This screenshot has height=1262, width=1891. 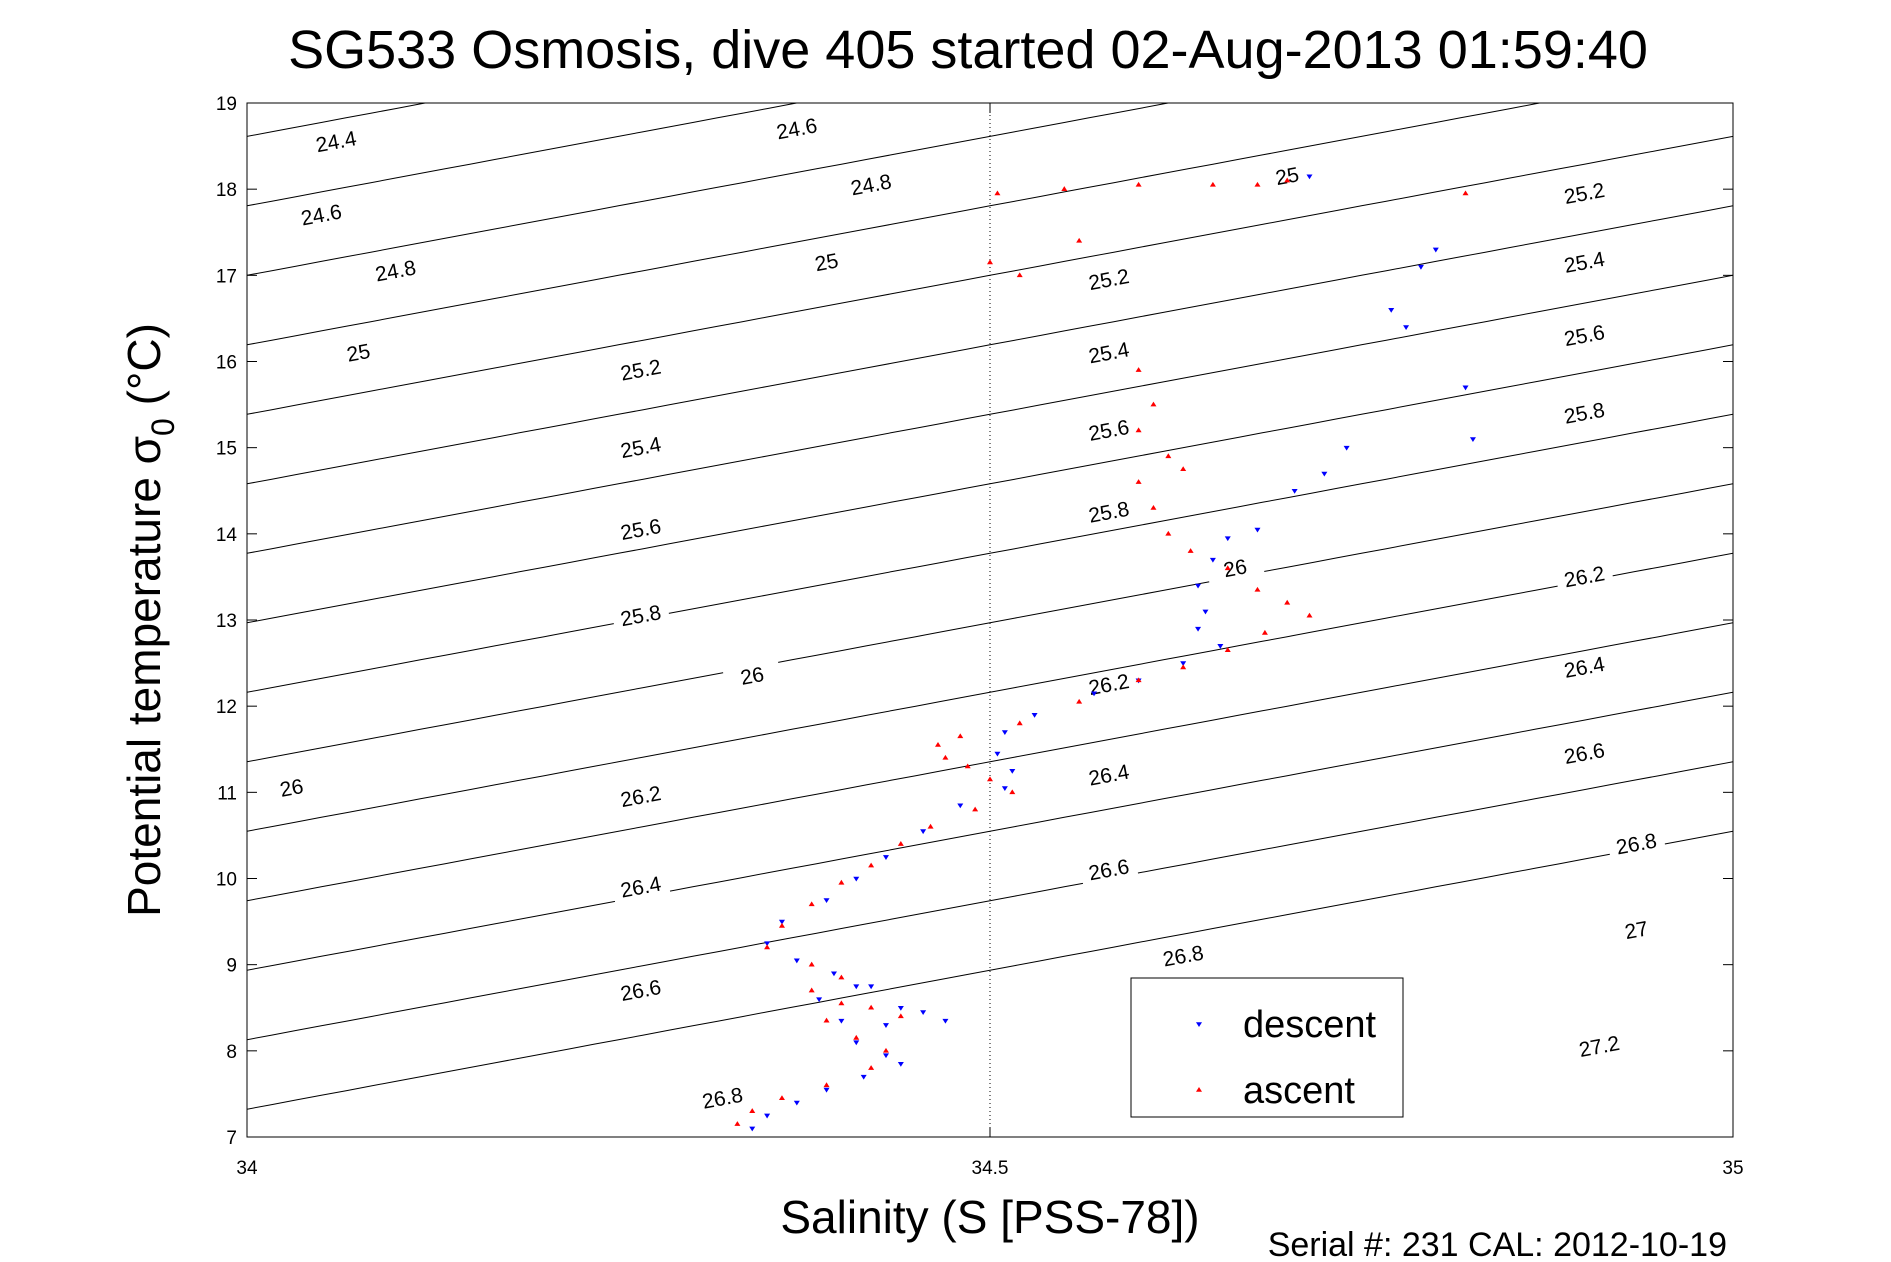 What do you see at coordinates (144, 370) in the screenshot?
I see `y-axis-label-unit: (°C)` at bounding box center [144, 370].